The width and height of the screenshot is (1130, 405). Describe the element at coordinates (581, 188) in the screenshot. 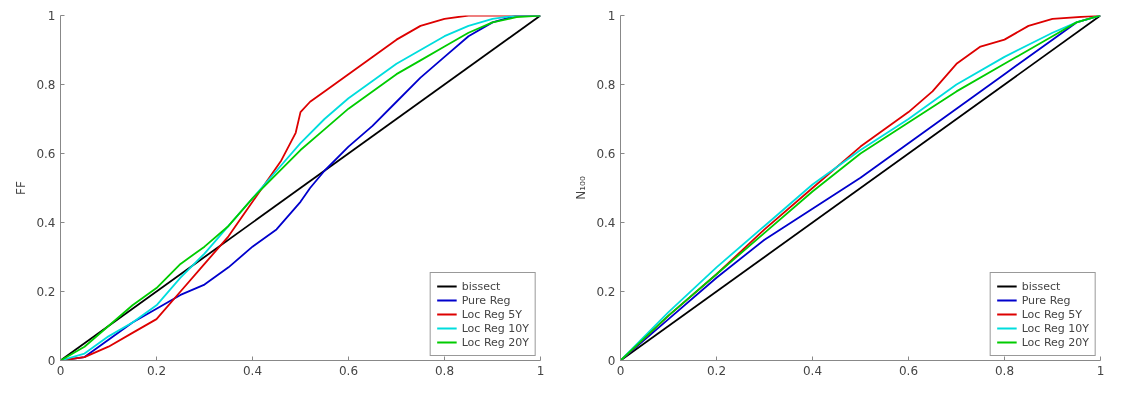

I see `y-axis-title: N₁₀₀` at that location.